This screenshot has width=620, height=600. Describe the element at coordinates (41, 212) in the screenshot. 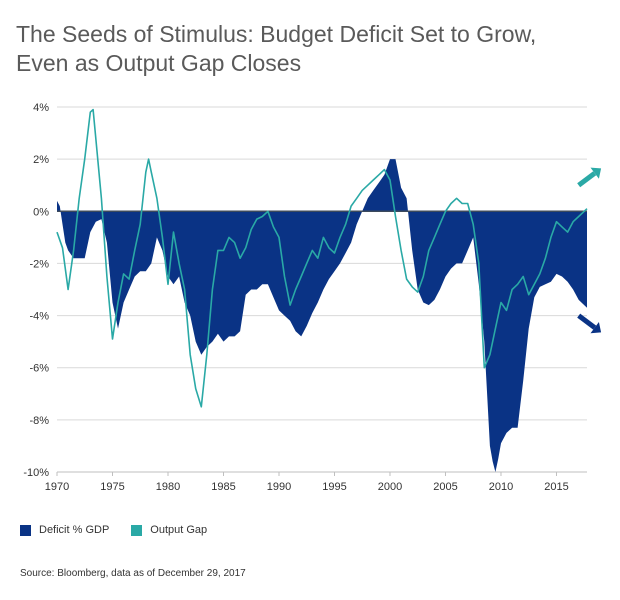

I see `y-tick-label: 0%` at that location.